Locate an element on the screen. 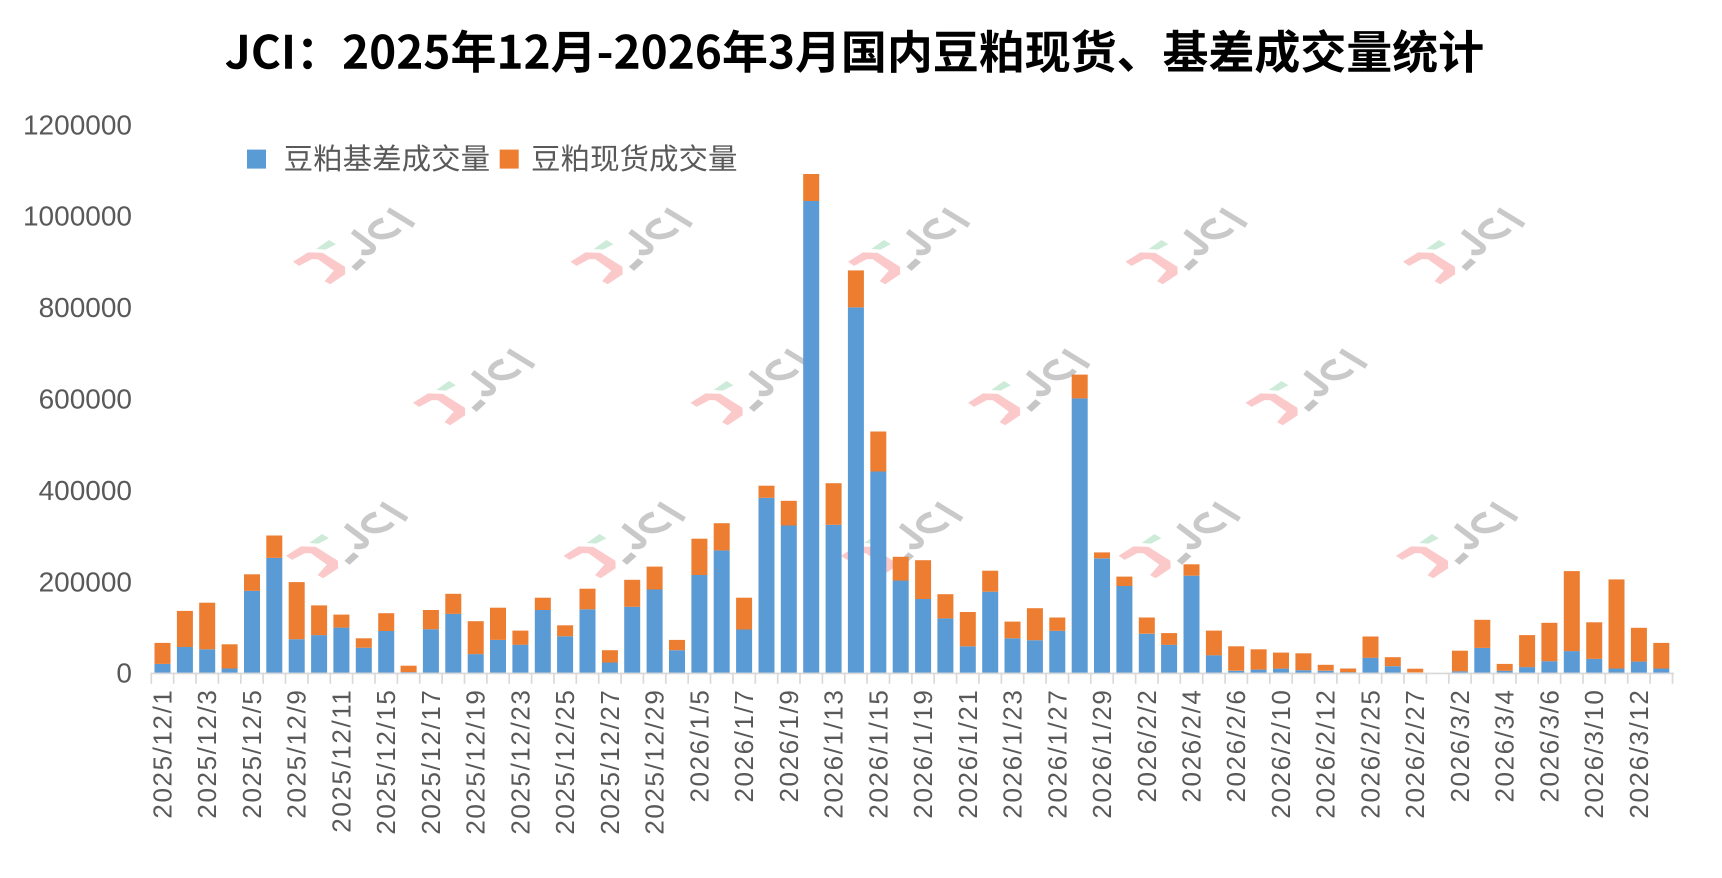 This screenshot has height=878, width=1722. svg-text: 2026/2/2 is located at coordinates (1147, 746).